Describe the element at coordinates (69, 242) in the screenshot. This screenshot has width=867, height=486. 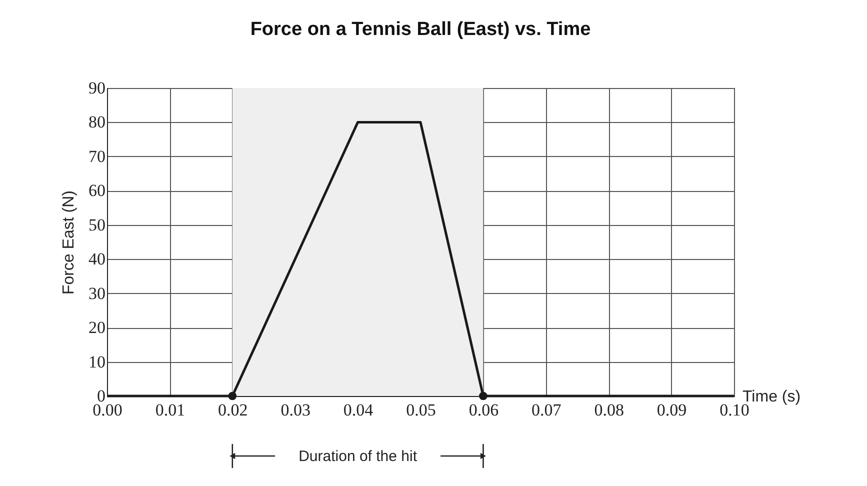
I see `y-axis-title: Force East (N)` at that location.